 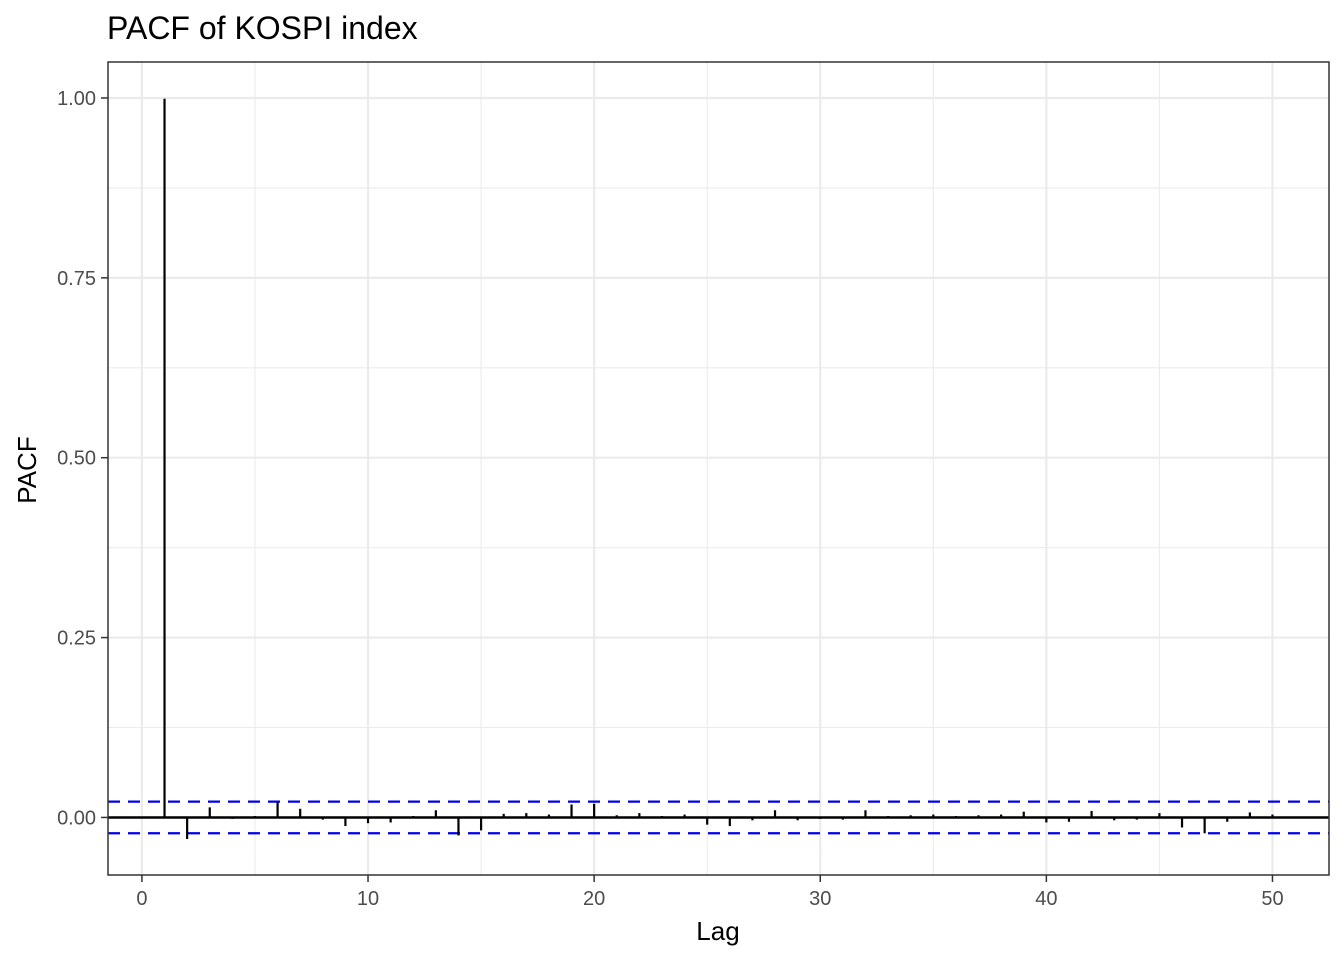 I want to click on x-axis: 0 10 20 30 40 50, so click(x=710, y=892).